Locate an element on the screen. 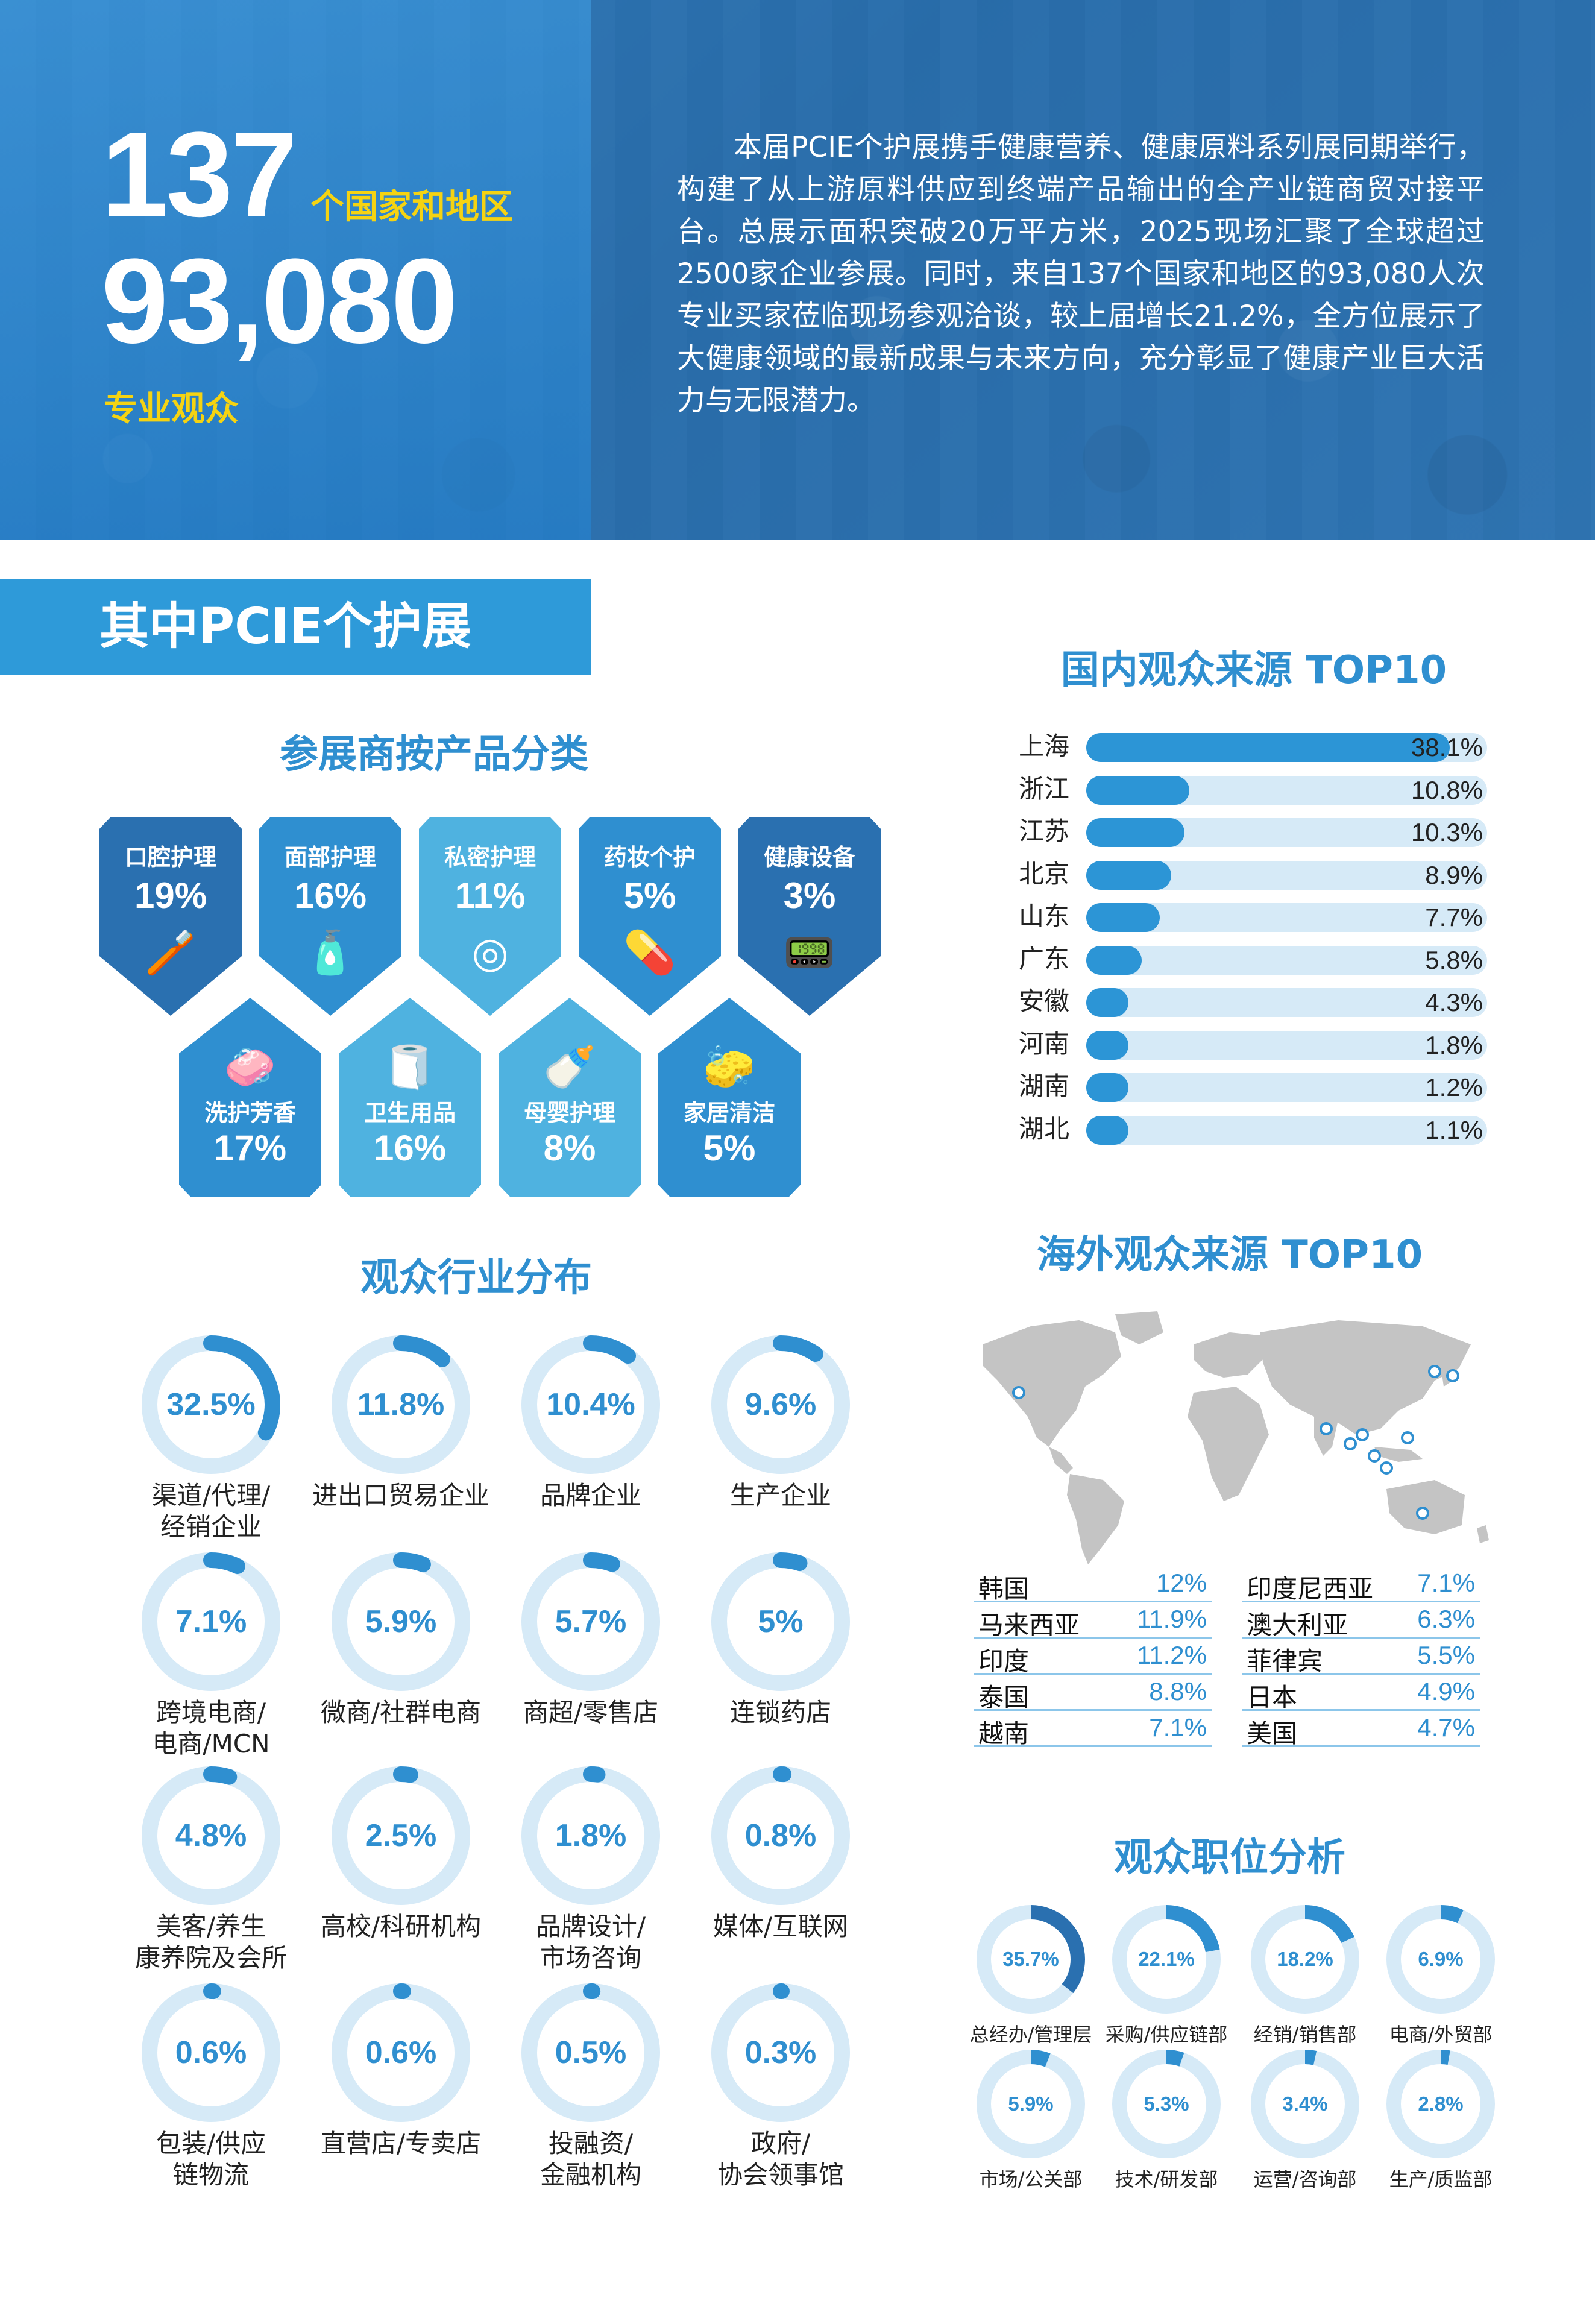  pad-icon: ◎ is located at coordinates (490, 952).